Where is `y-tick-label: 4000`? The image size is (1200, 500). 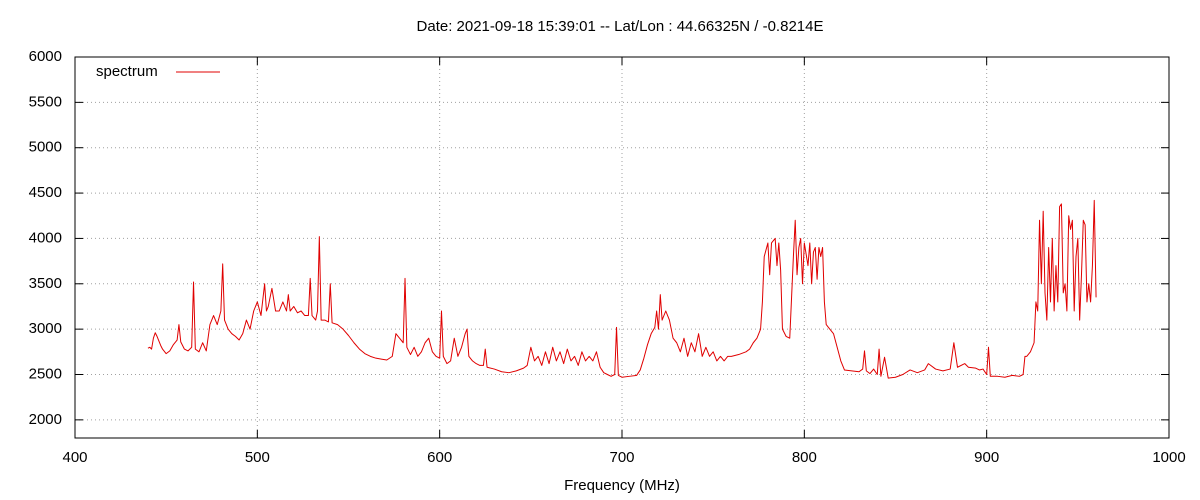 y-tick-label: 4000 is located at coordinates (45, 237).